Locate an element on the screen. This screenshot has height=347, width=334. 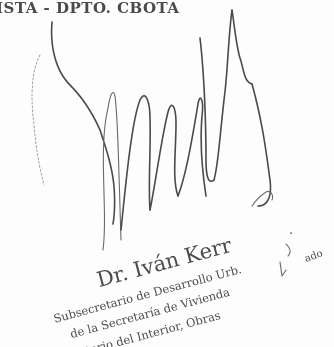
margin-fragment: ado is located at coordinates (313, 256).